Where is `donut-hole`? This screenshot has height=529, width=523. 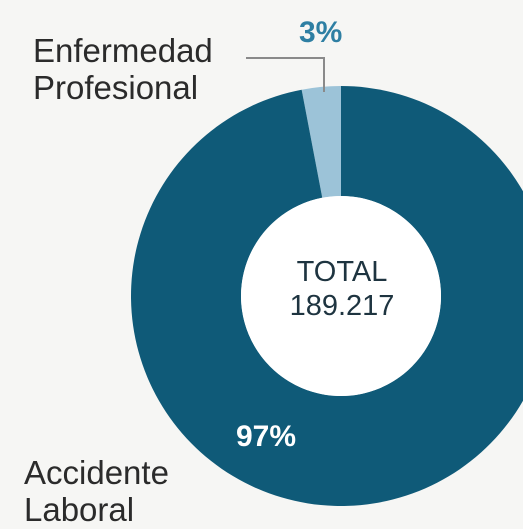
donut-hole is located at coordinates (341, 296).